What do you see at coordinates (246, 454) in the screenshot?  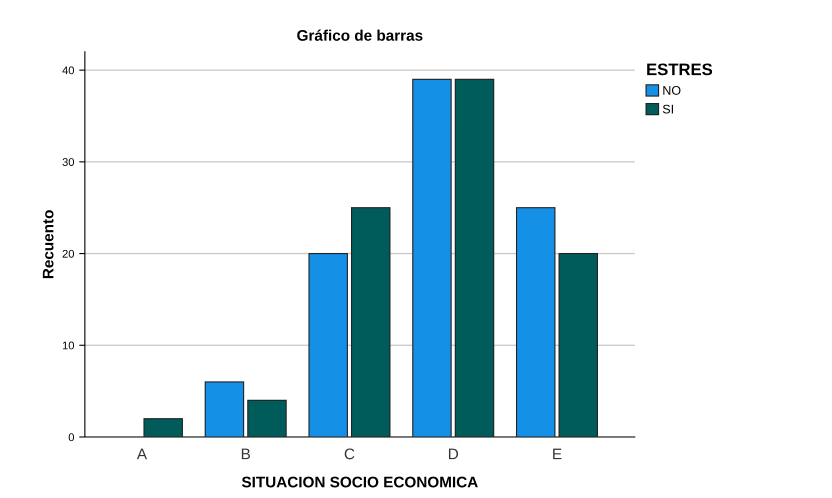 I see `x-tick-label: B` at bounding box center [246, 454].